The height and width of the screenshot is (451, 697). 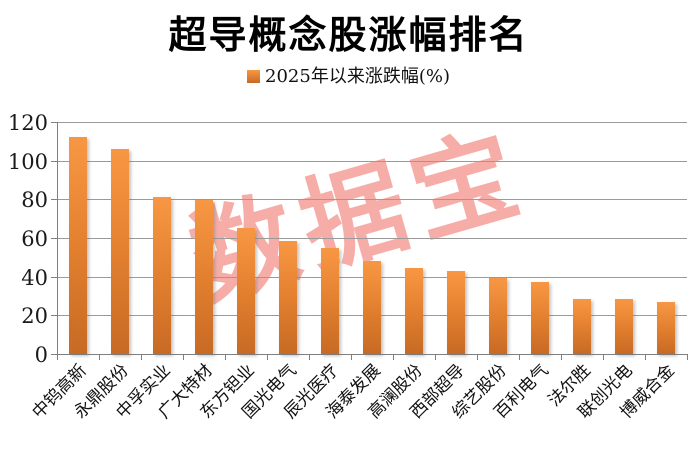 I want to click on y-axis-label-80: 80, so click(x=34, y=200).